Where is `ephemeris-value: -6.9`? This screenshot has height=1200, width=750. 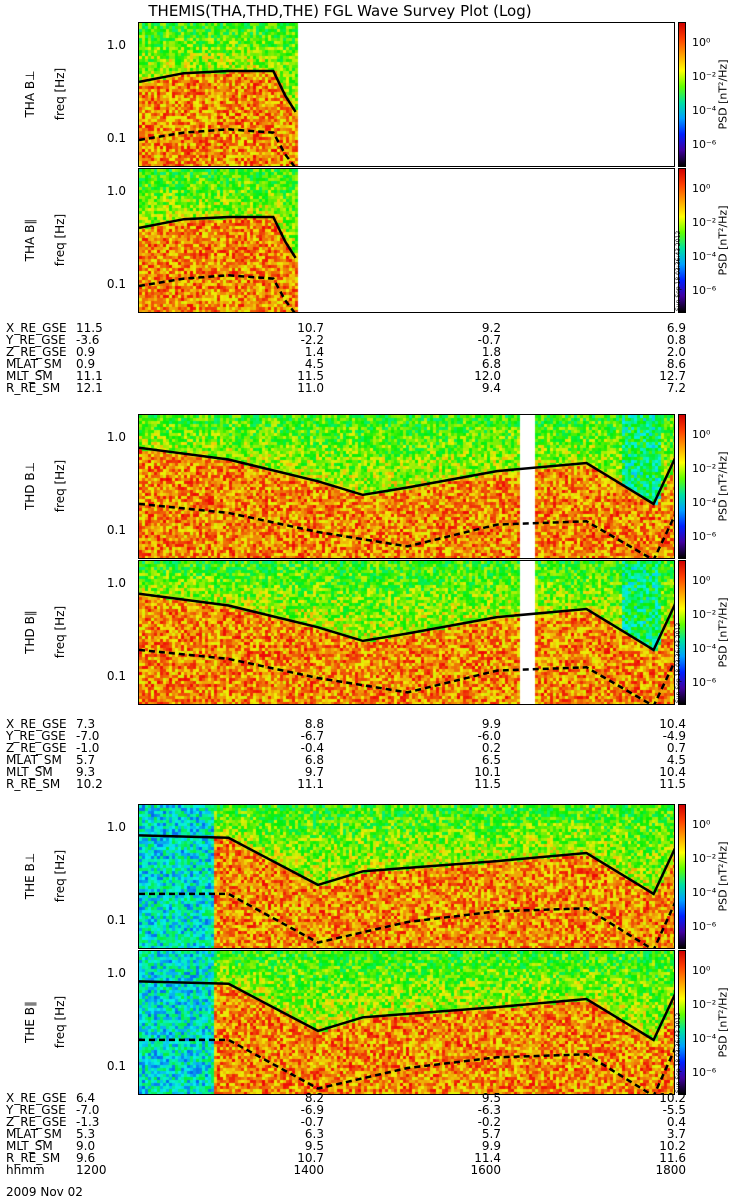
ephemeris-value: -6.9 is located at coordinates (312, 1110).